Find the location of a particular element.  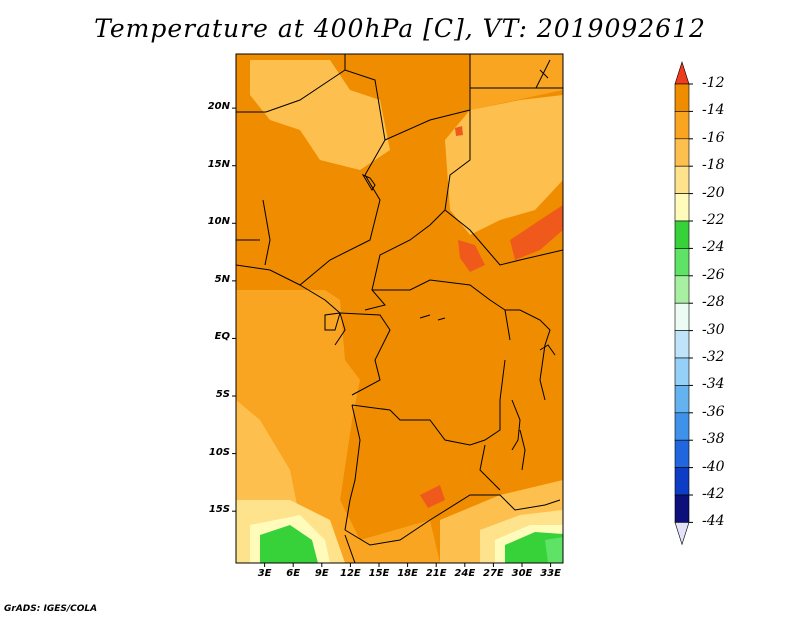

colorbar-label: -34 is located at coordinates (713, 384).